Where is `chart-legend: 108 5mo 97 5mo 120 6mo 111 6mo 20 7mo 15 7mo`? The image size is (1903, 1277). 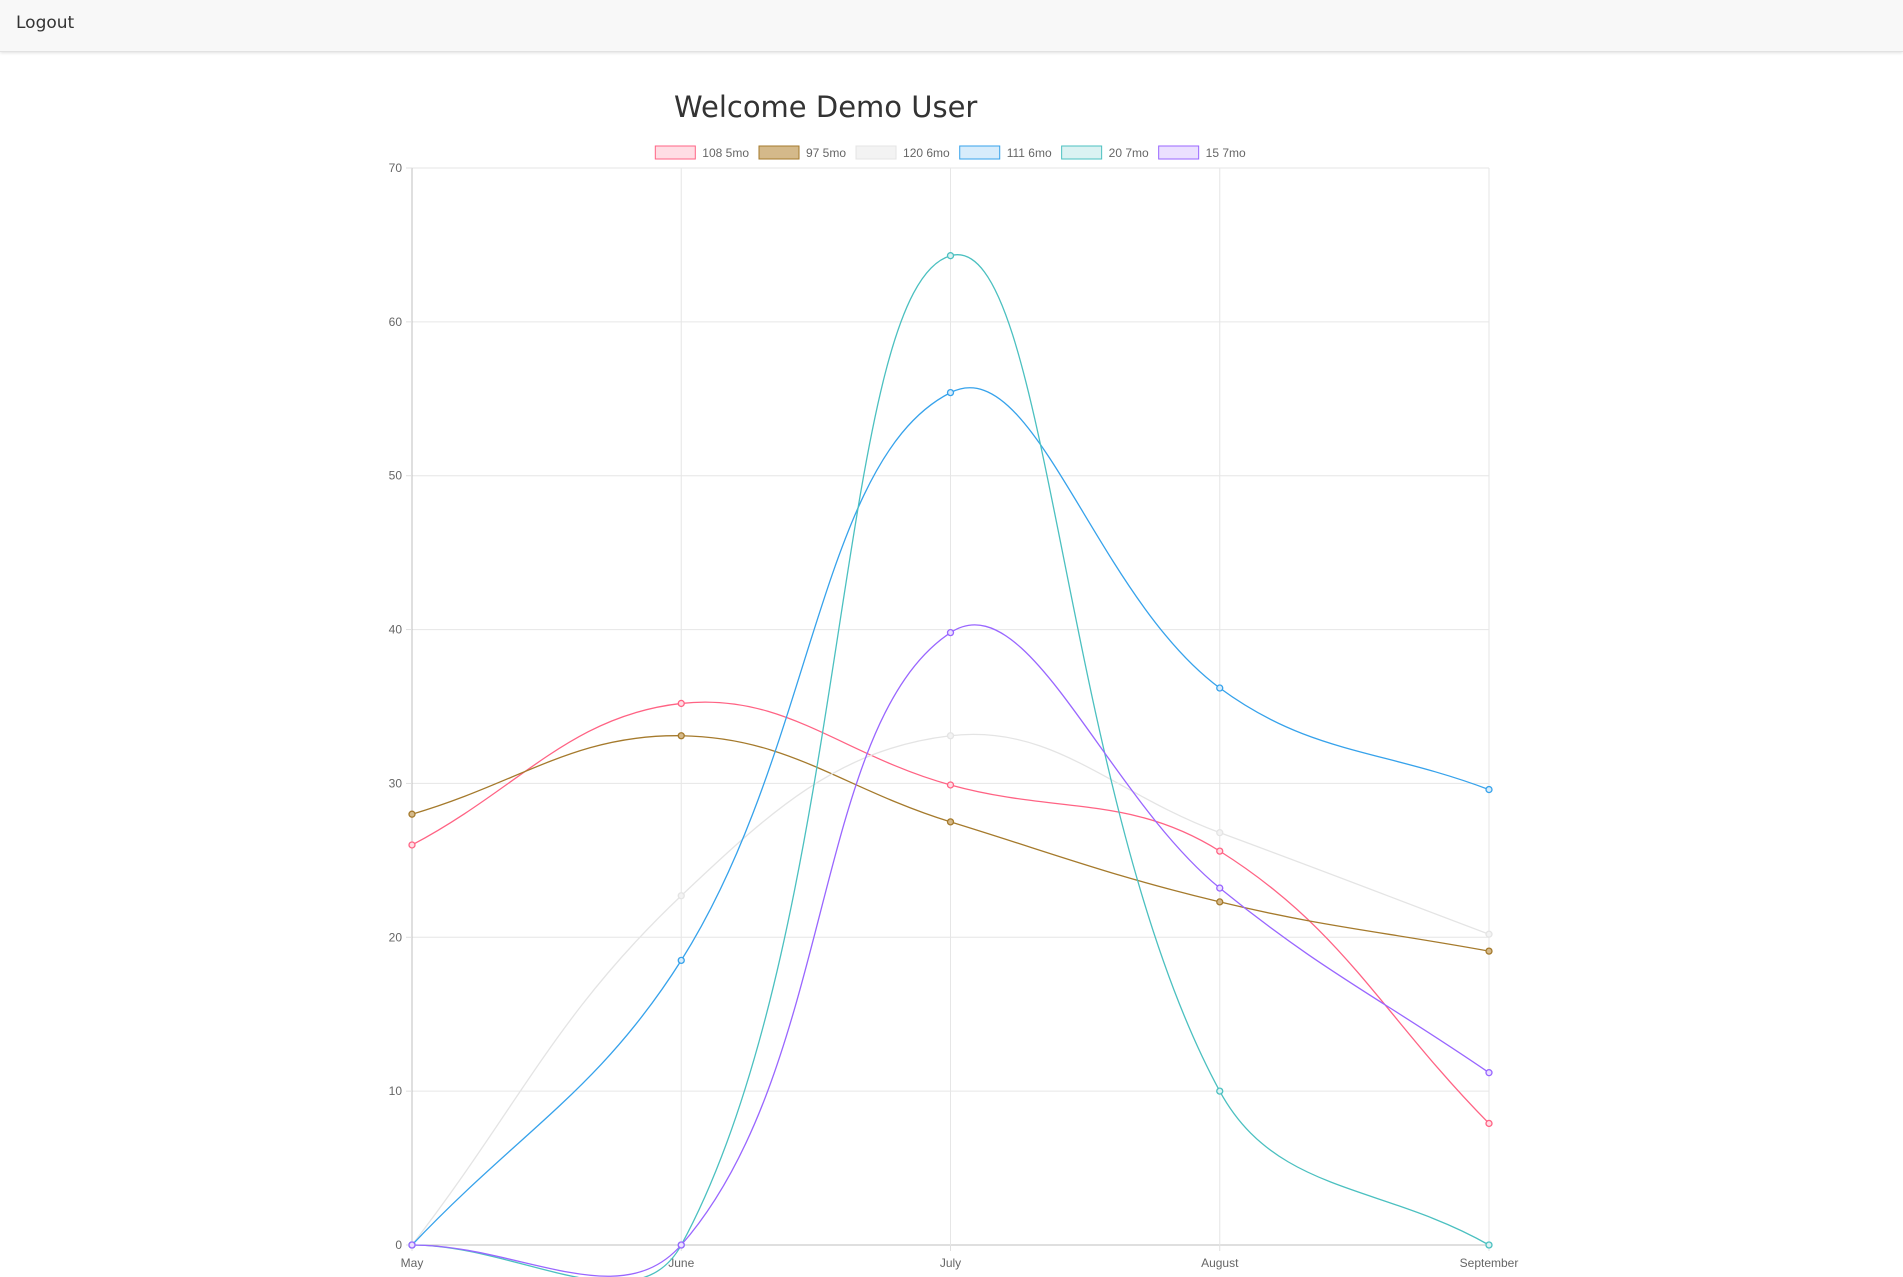
chart-legend: 108 5mo 97 5mo 120 6mo 111 6mo 20 7mo 15 7mo is located at coordinates (950, 152).